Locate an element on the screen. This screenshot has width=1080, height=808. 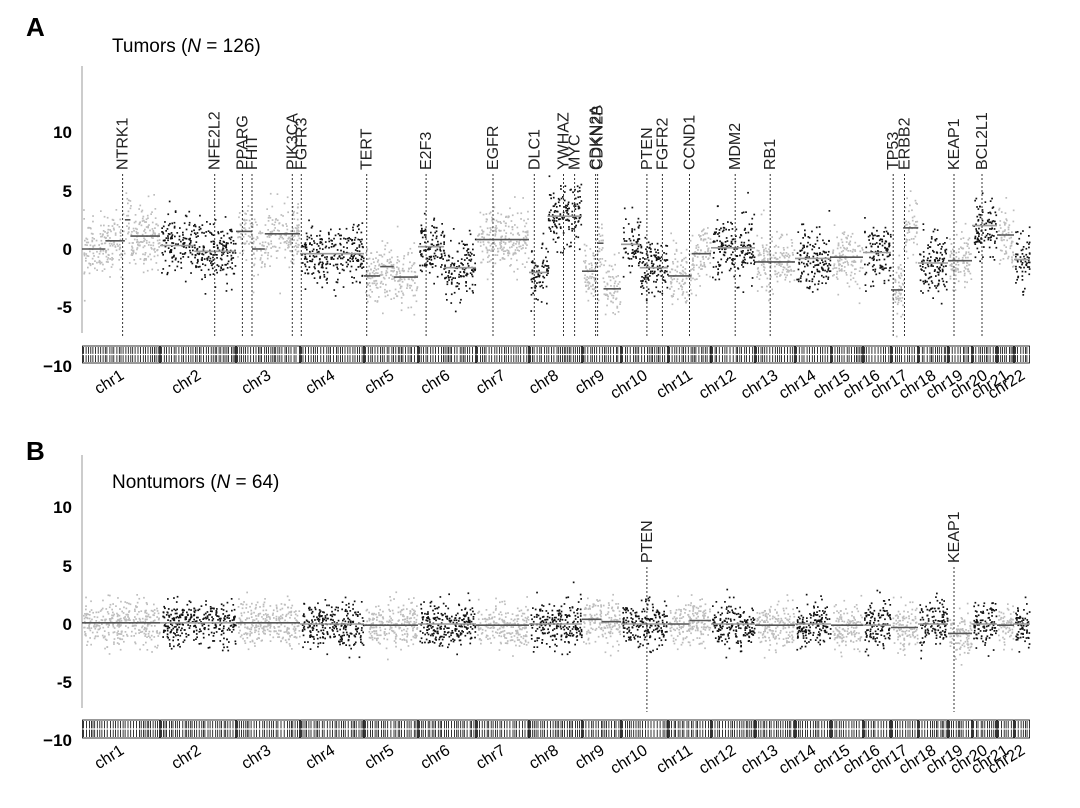
data-points-chr11 is located at coordinates (690, 266).